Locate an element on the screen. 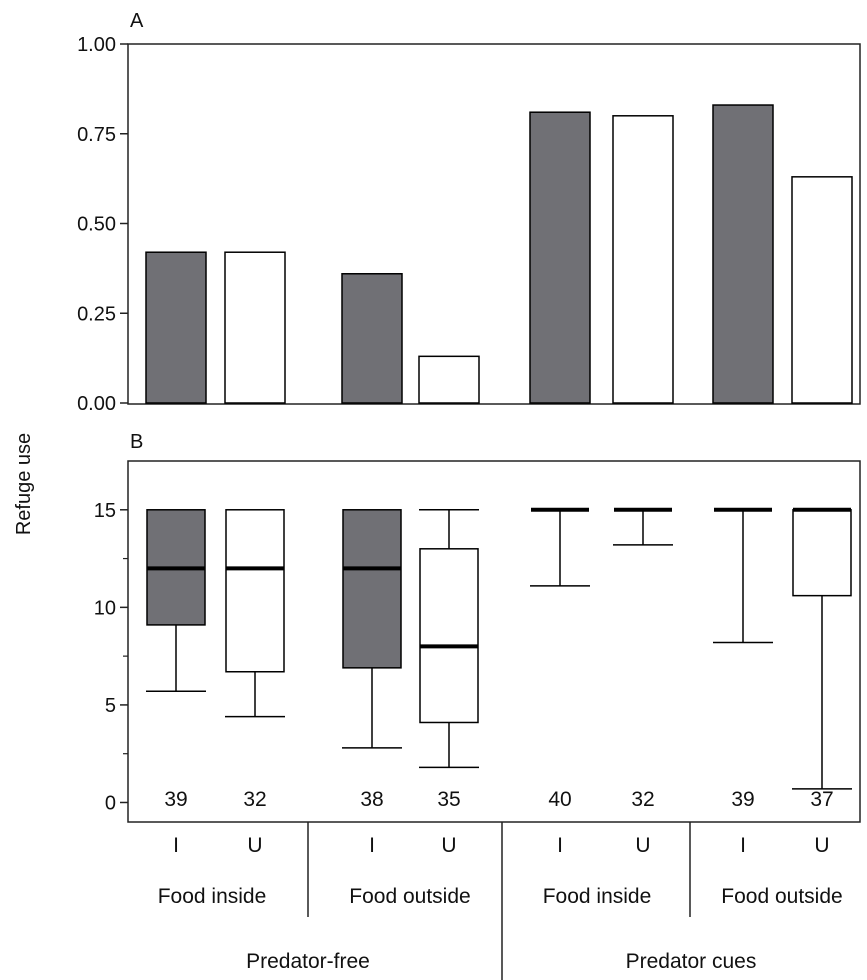  y-tick-label: 15 is located at coordinates (105, 511).